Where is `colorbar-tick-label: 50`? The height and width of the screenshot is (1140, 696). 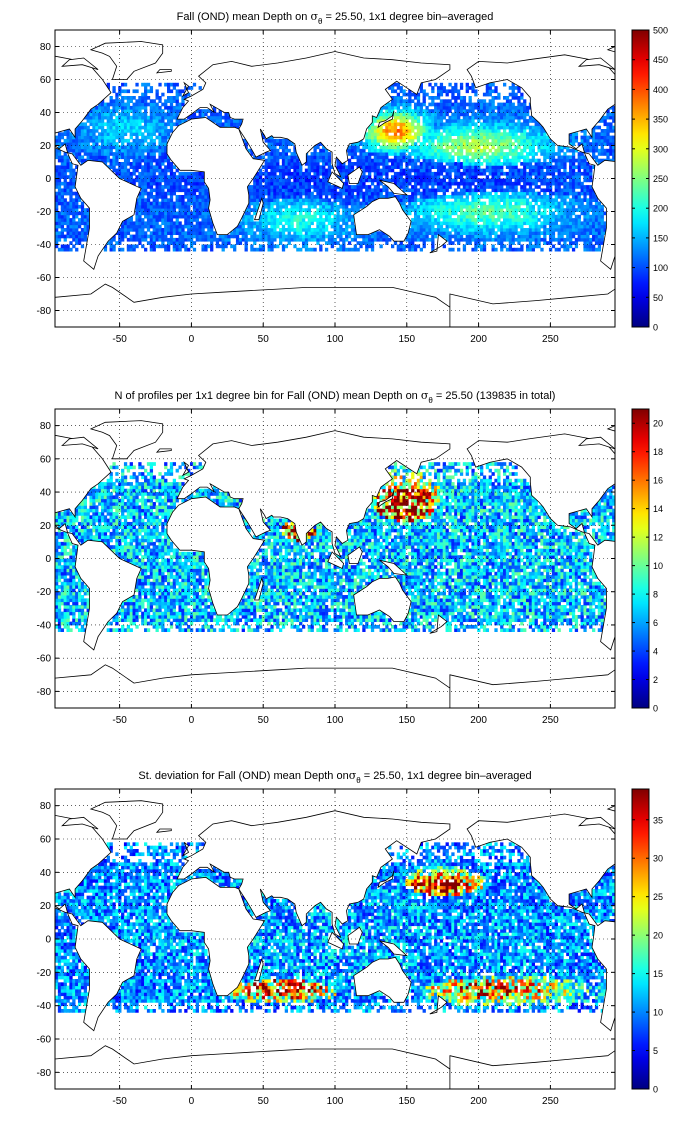 colorbar-tick-label: 50 is located at coordinates (658, 298).